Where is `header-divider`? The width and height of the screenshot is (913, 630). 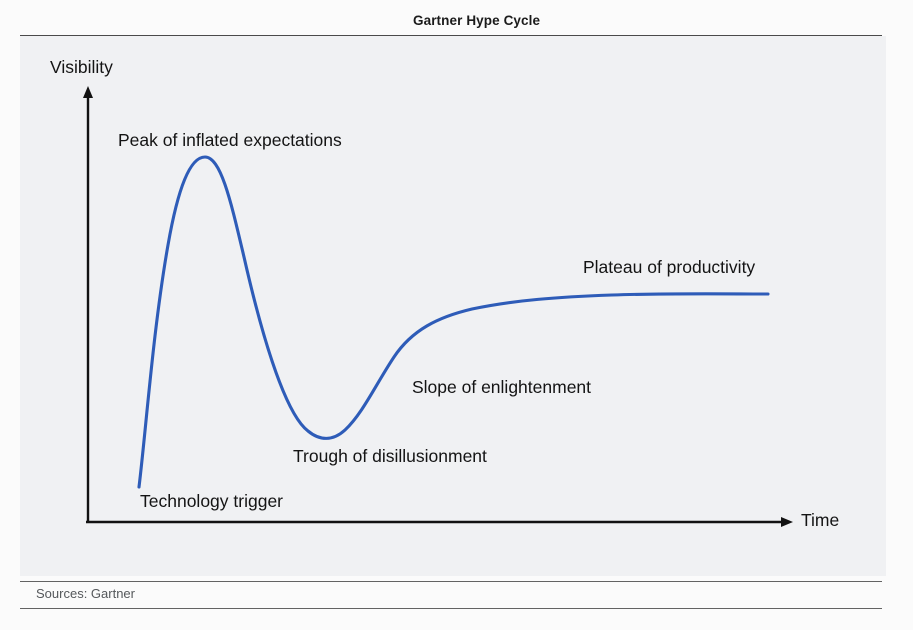
header-divider is located at coordinates (451, 35).